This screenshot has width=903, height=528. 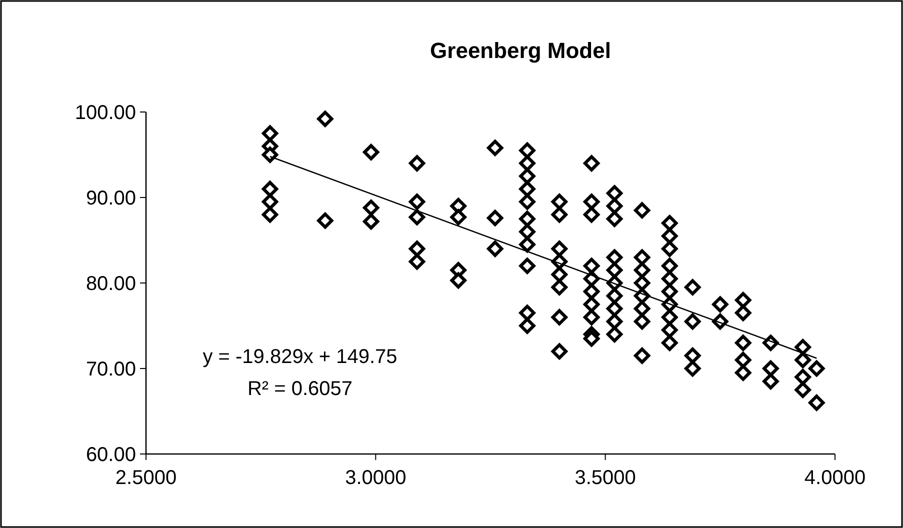 What do you see at coordinates (146, 478) in the screenshot?
I see `x-tick-label: 2.5000` at bounding box center [146, 478].